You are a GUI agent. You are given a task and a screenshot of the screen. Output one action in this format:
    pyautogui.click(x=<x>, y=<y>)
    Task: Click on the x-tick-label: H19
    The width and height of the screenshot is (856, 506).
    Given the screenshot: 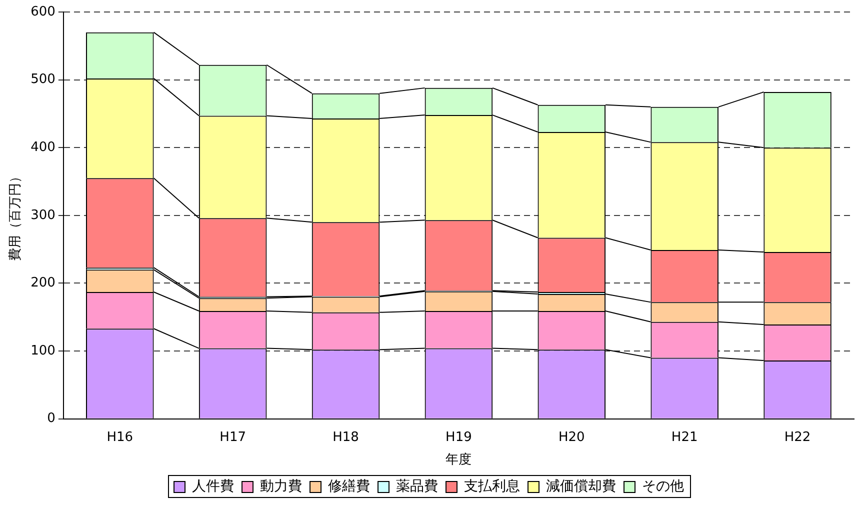 What is the action you would take?
    pyautogui.click(x=459, y=437)
    